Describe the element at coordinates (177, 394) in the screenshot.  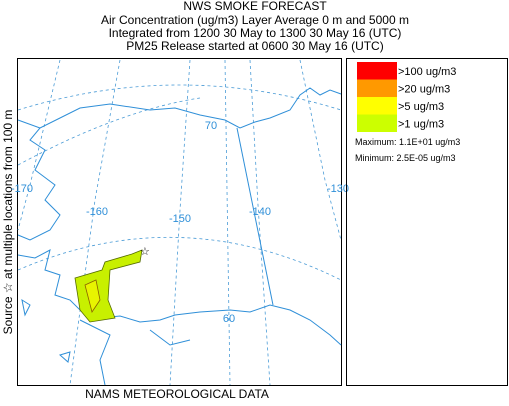
I see `footer: NAMS METEOROLOGICAL DATA` at that location.